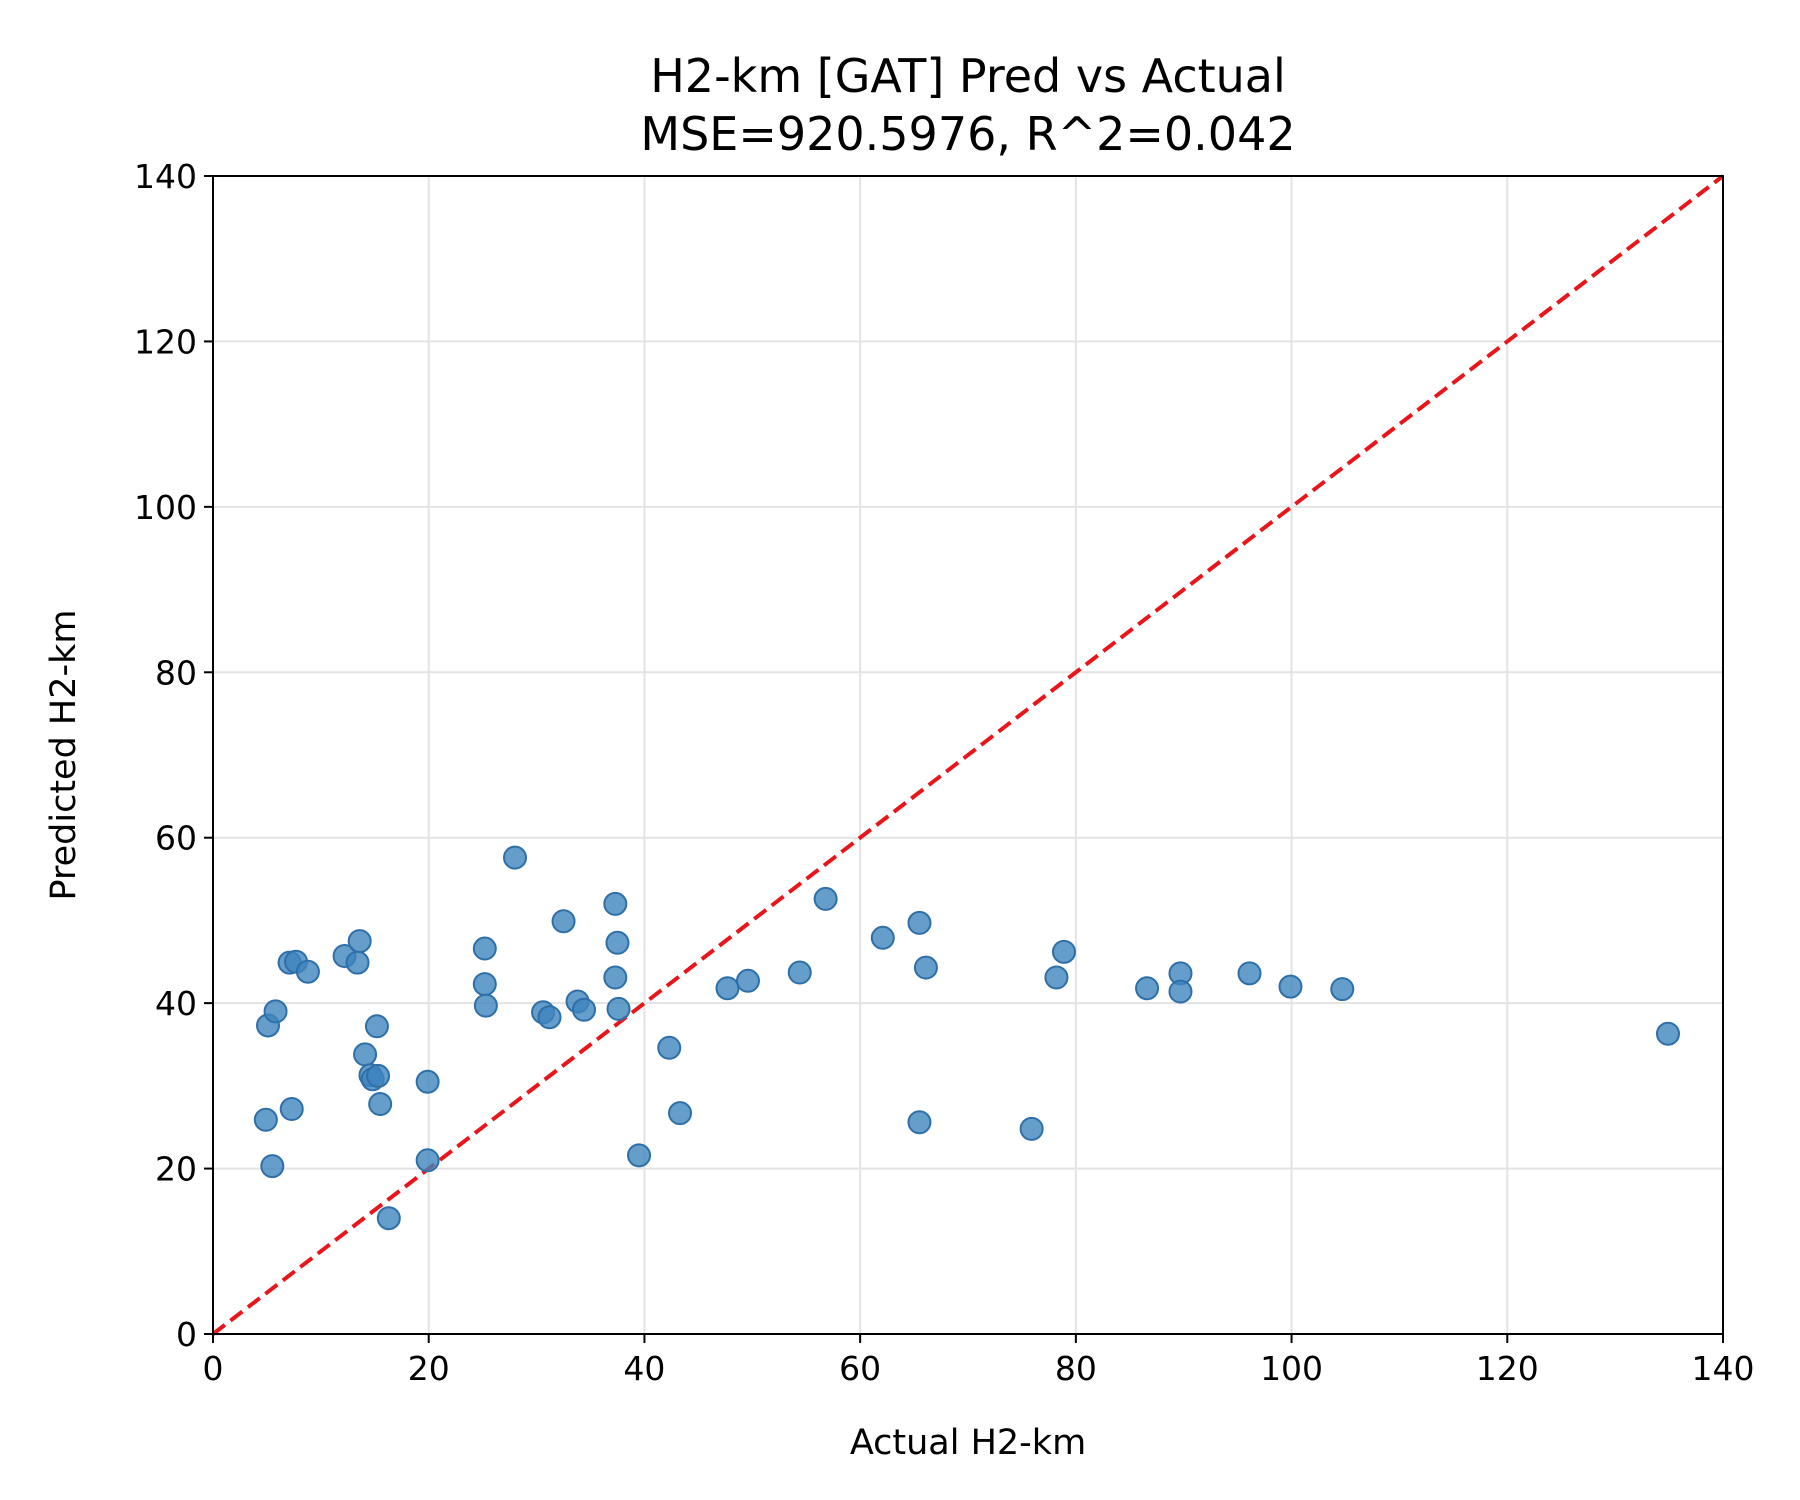  I want to click on y-tick-label: 100, so click(165, 507).